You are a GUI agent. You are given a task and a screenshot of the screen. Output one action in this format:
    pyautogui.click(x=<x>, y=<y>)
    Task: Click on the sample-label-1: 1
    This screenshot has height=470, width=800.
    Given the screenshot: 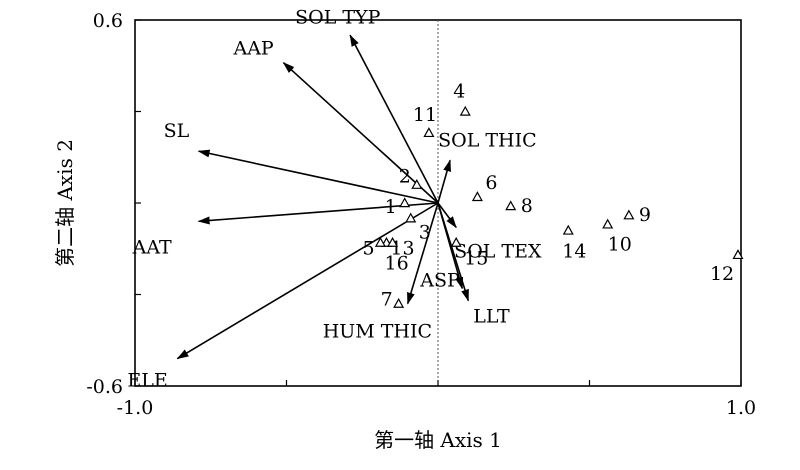 What is the action you would take?
    pyautogui.click(x=391, y=207)
    